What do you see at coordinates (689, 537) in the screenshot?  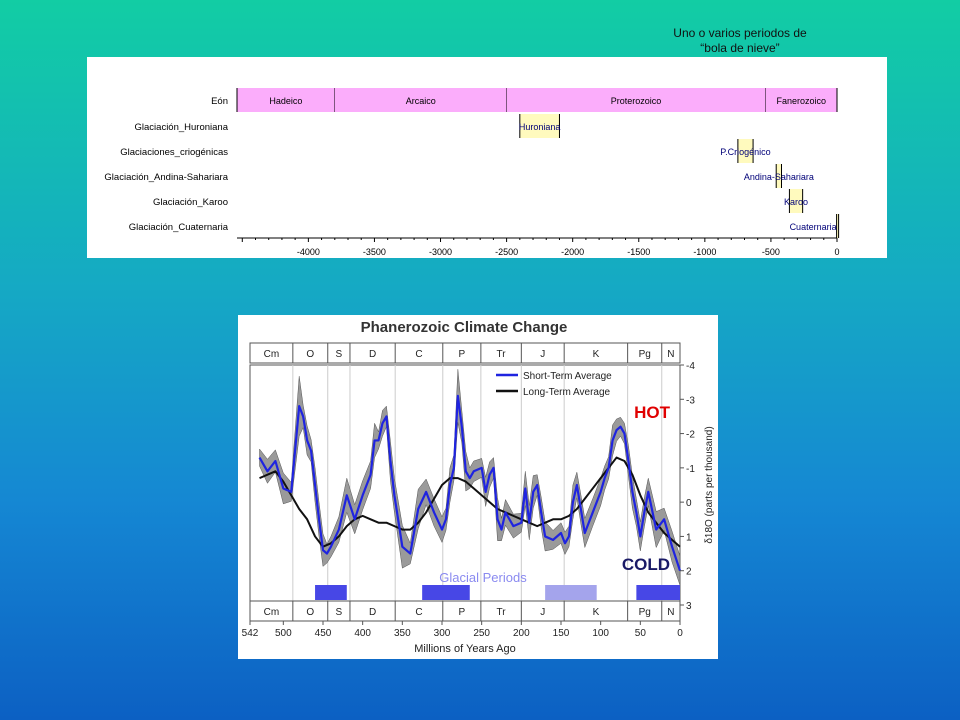 I see `y-tick-label: 1` at bounding box center [689, 537].